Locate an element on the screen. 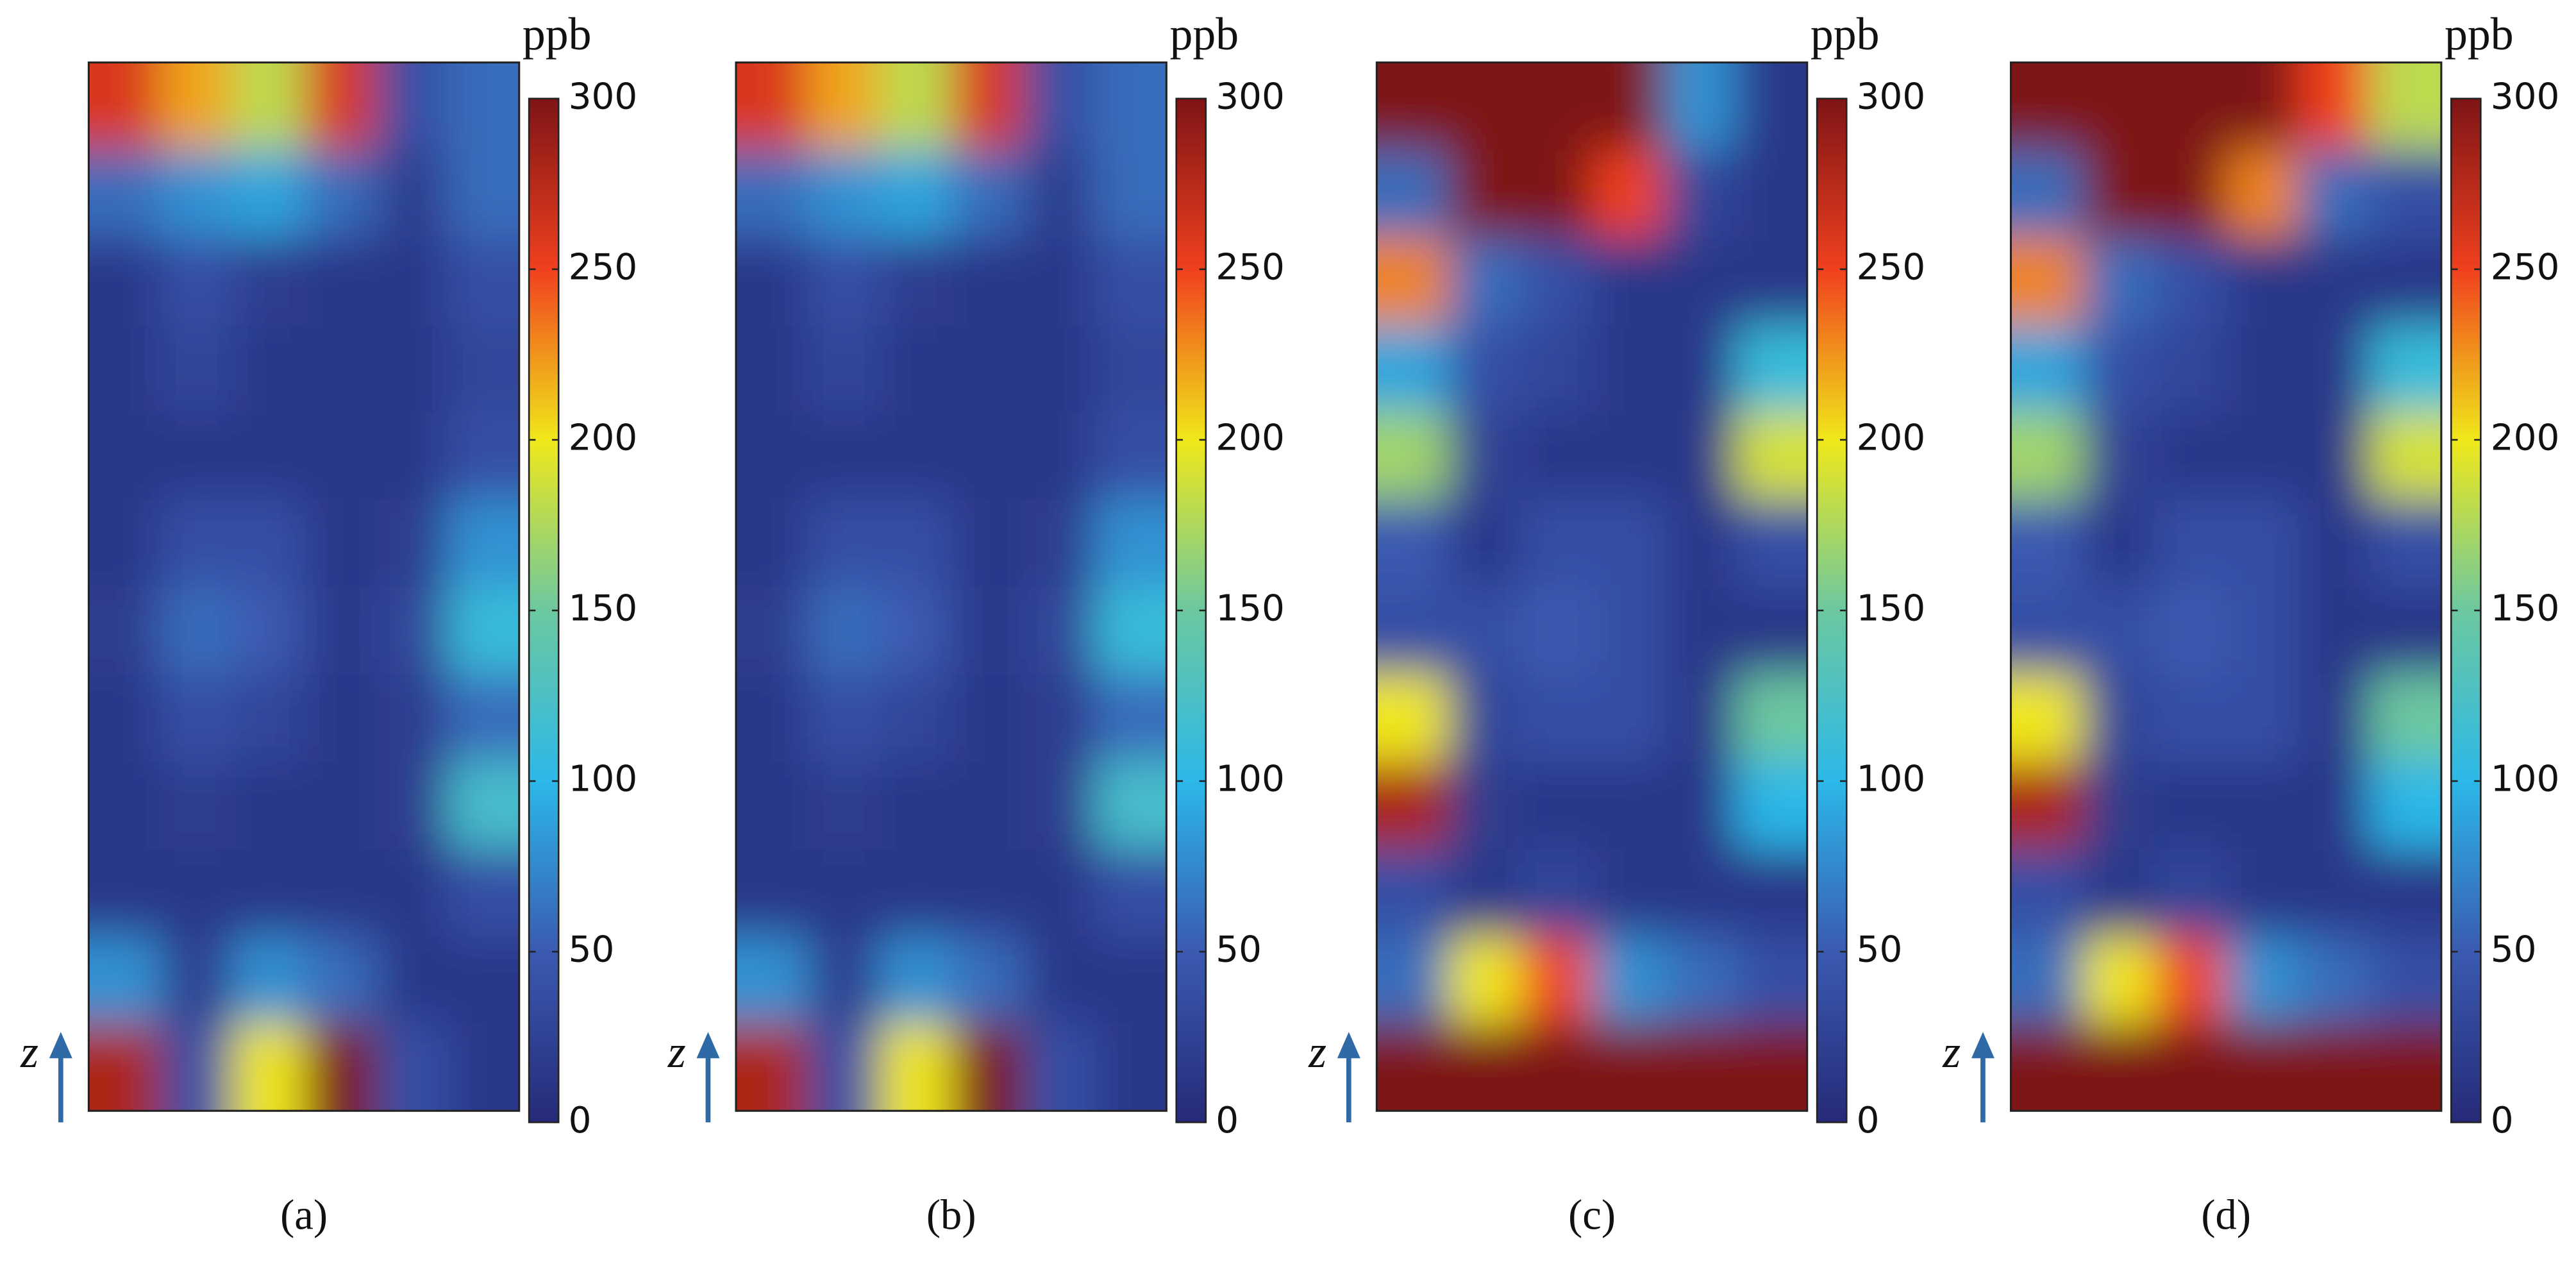 The width and height of the screenshot is (2576, 1262). panel-label: (a) is located at coordinates (304, 1215).